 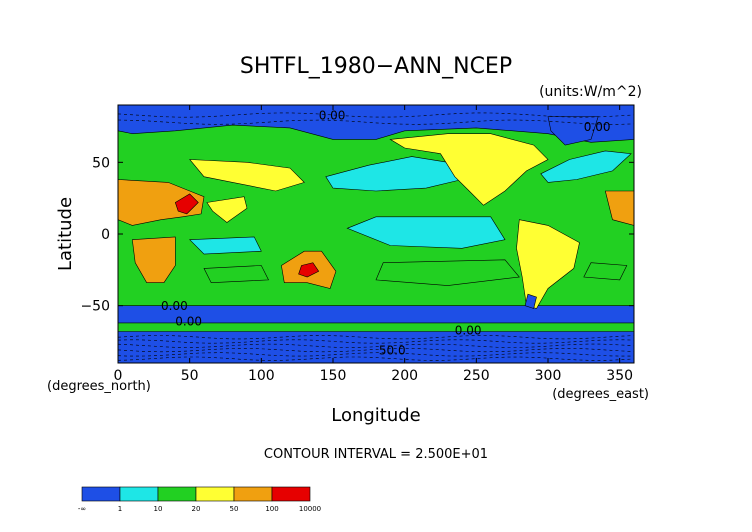 I want to click on region-southern-africa, so click(x=153, y=260).